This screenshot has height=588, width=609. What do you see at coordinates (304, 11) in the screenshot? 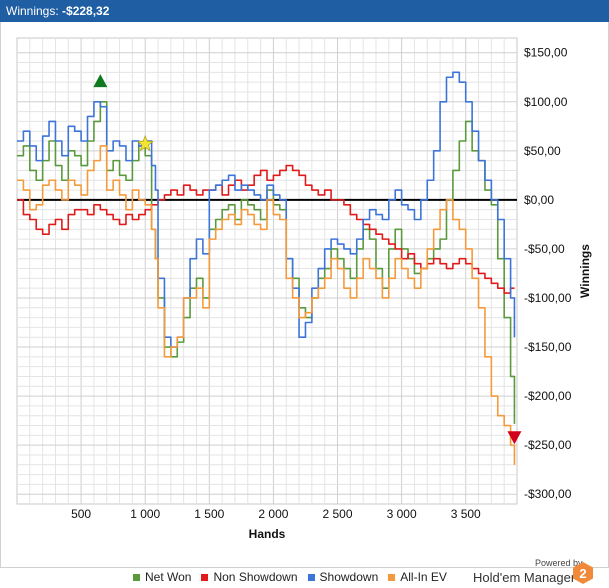
I see `chart-titlebar: Winnings: -$228,32` at bounding box center [304, 11].